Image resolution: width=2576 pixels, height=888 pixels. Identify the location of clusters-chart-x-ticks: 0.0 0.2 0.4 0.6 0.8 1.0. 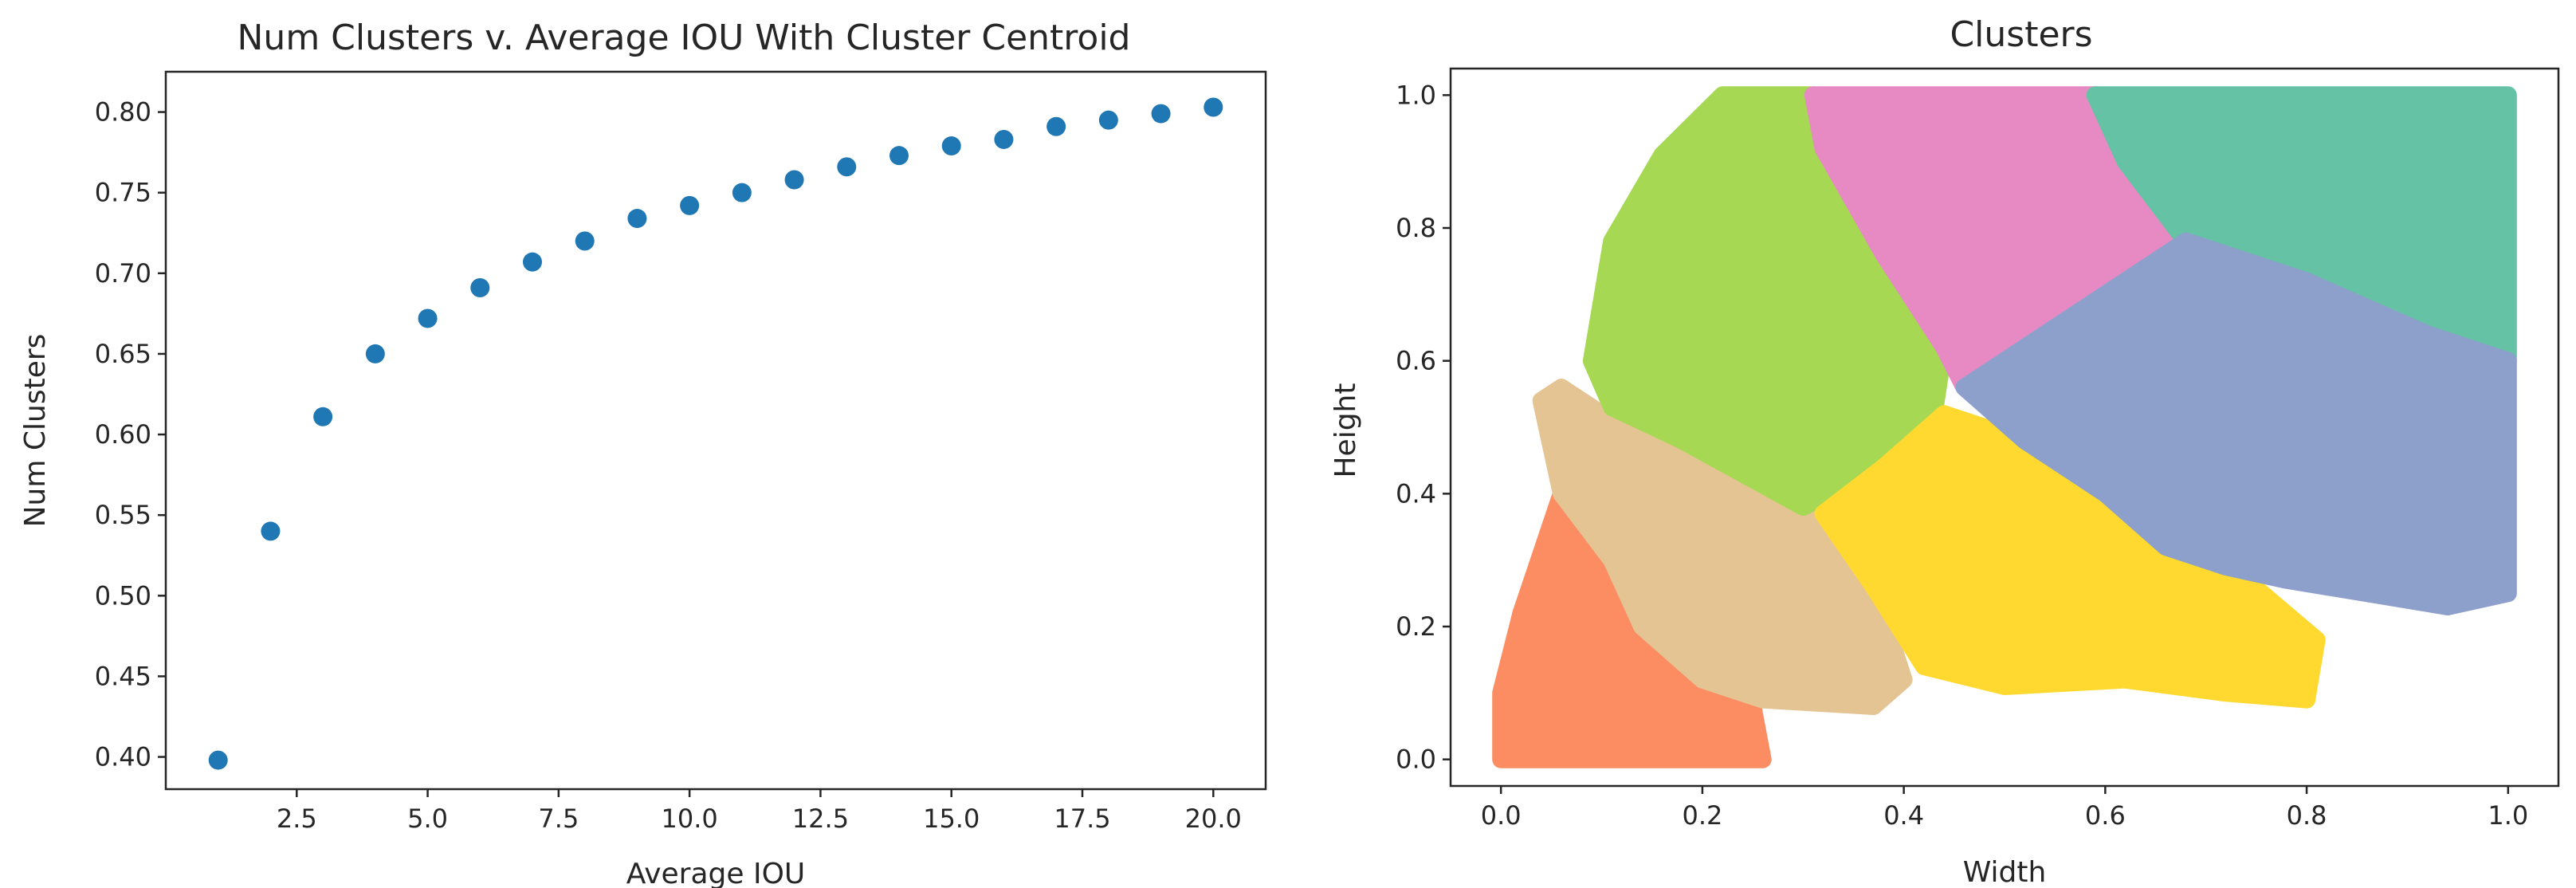
(2004, 808).